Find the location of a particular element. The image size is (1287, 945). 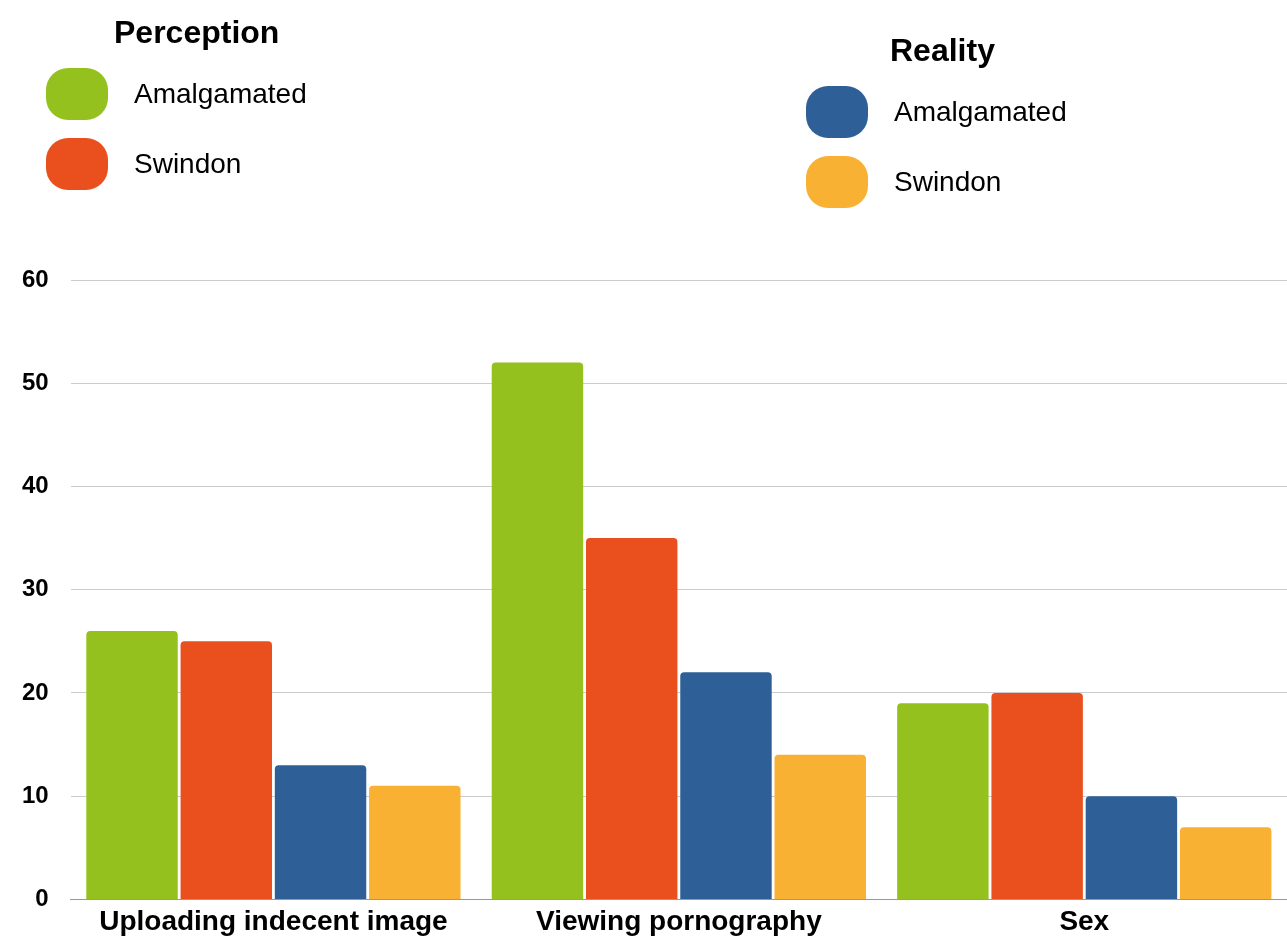

x-tick-label: Uploading indecent image is located at coordinates (273, 920).